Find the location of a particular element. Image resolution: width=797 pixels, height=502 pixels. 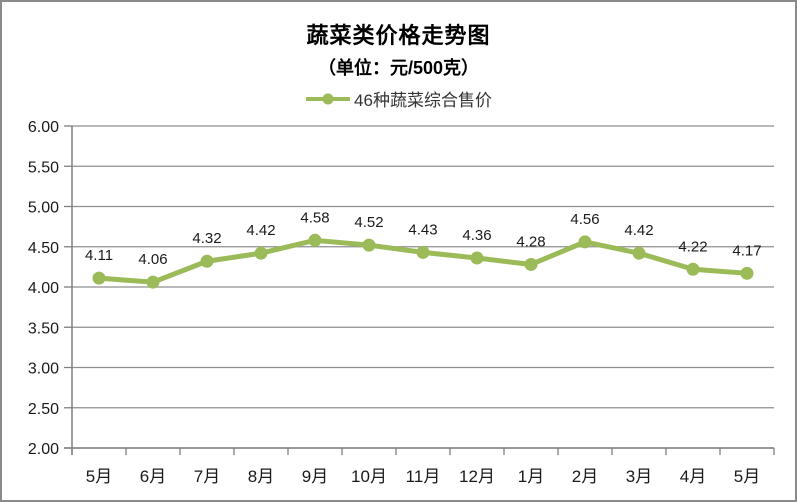

chart-subtitle: （单位：元/500克） is located at coordinates (398, 68).